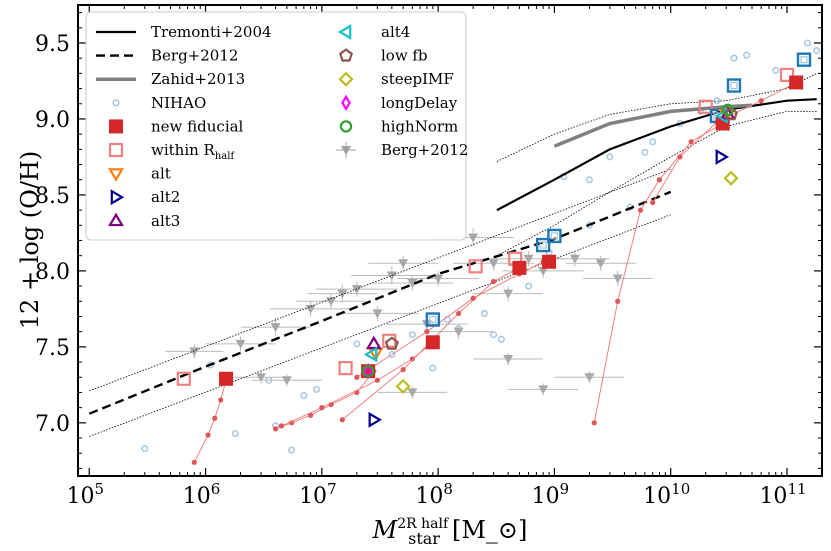 The image size is (831, 551). Describe the element at coordinates (423, 524) in the screenshot. I see `x-axis-title-superscript: 2R half` at that location.